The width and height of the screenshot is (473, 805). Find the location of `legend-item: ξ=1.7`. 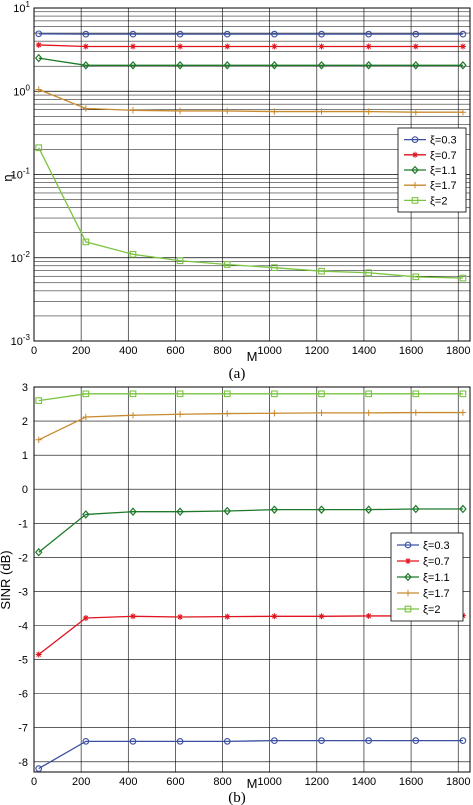

legend-item: ξ=1.7 is located at coordinates (423, 594).